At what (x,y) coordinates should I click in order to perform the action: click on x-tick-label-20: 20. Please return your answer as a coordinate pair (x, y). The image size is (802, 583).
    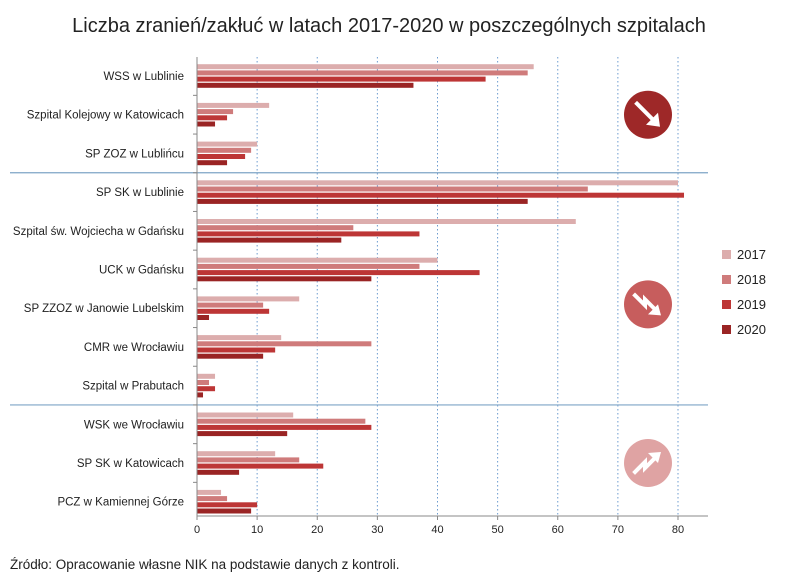
    Looking at the image, I should click on (317, 530).